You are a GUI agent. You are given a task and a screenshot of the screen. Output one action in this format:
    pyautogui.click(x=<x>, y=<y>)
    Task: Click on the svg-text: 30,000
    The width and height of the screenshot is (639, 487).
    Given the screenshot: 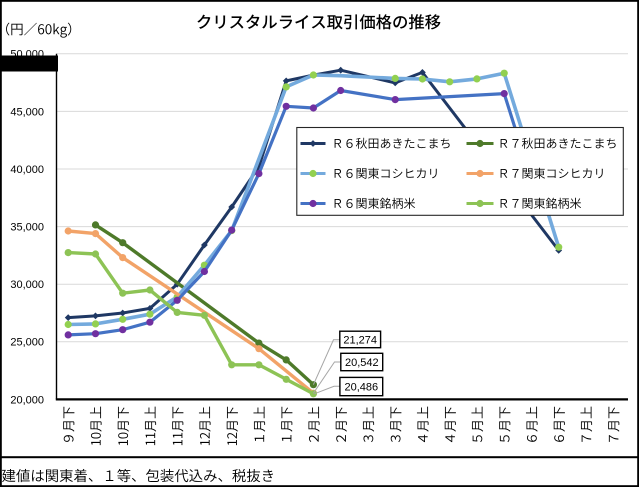 What is the action you would take?
    pyautogui.click(x=27, y=285)
    